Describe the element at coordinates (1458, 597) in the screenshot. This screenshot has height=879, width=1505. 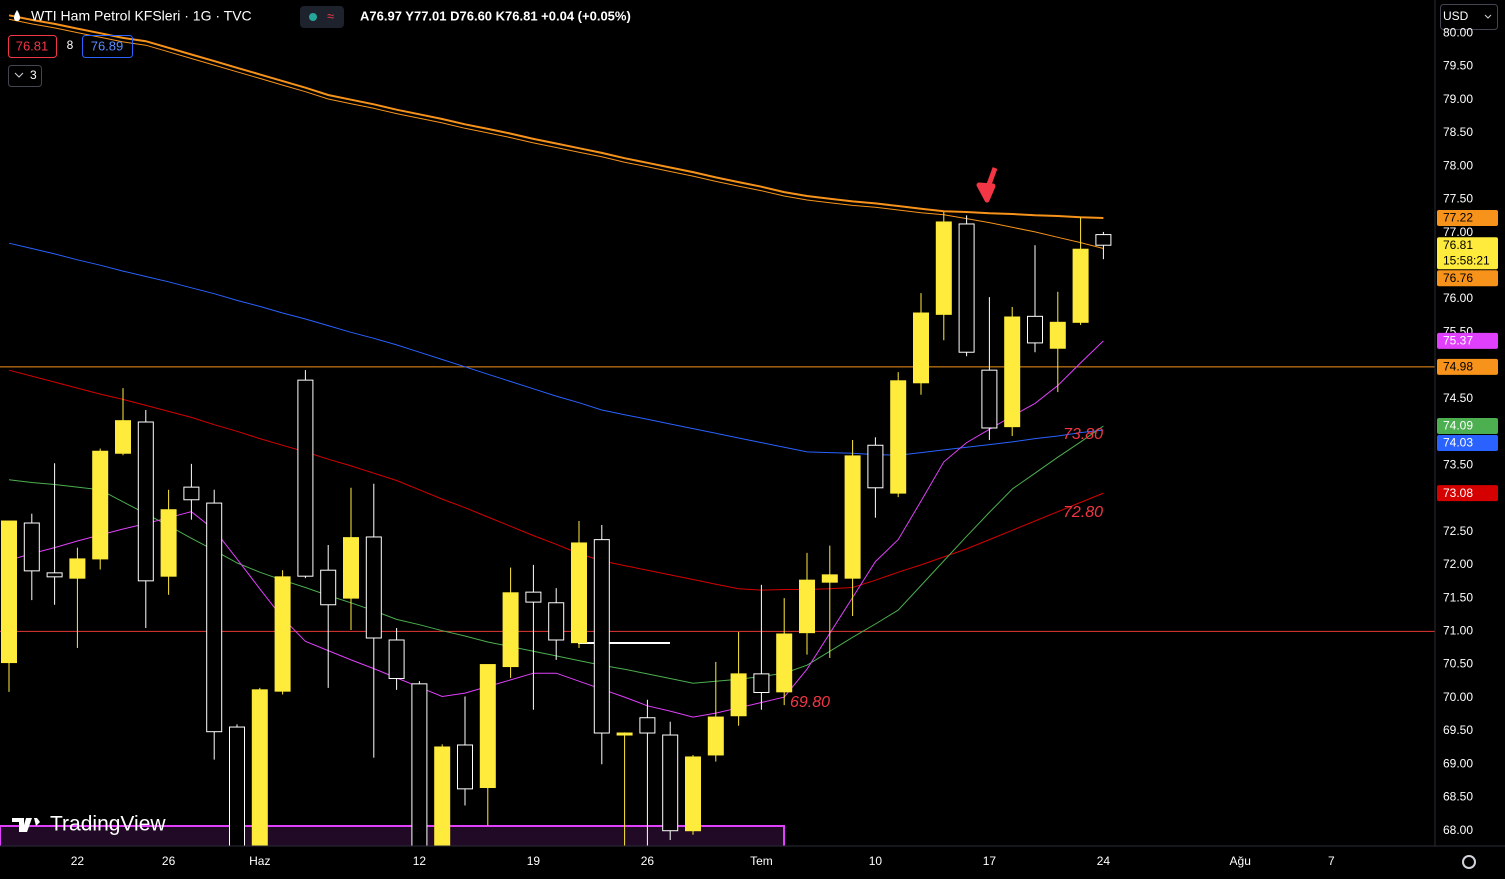
I see `y-tick-label: 71.50` at that location.